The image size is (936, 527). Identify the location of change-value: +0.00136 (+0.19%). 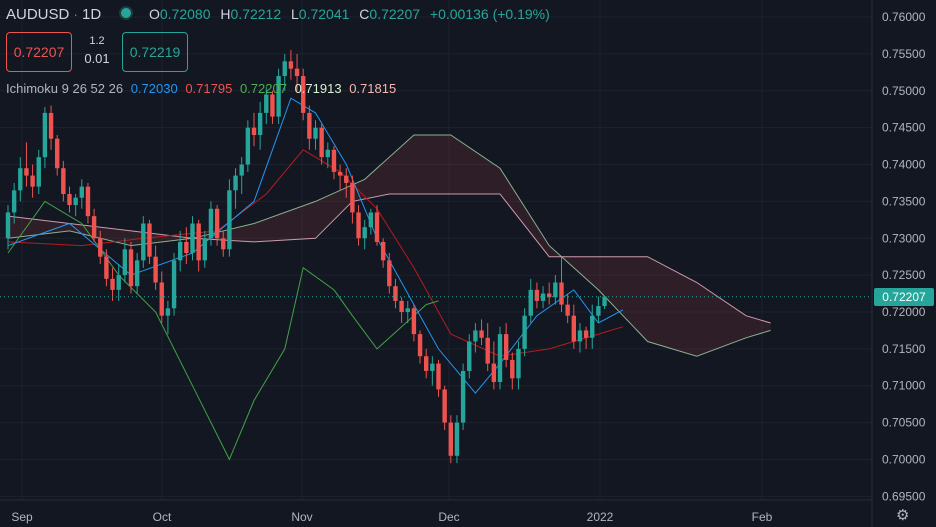
(489, 14).